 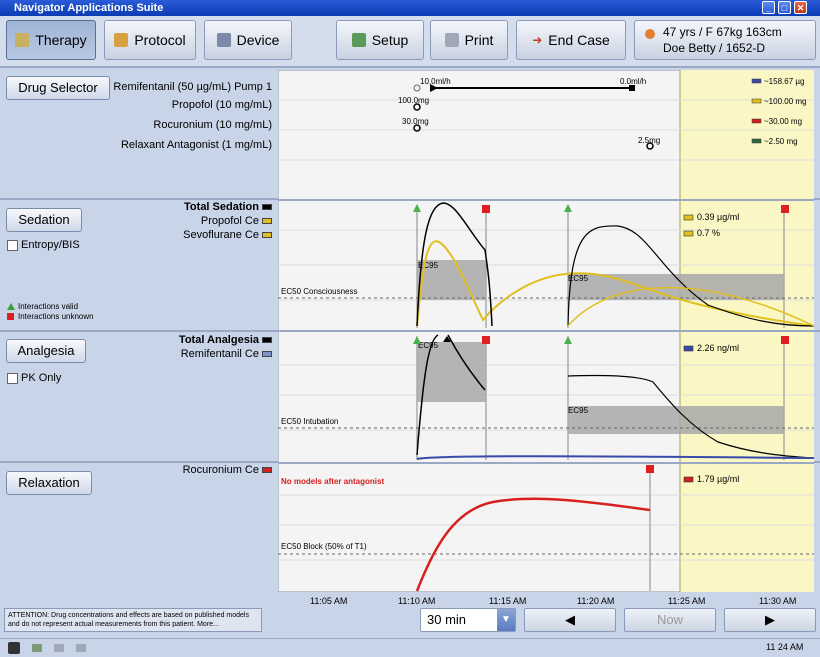 What do you see at coordinates (410, 8) in the screenshot?
I see `title-bar: Navigator Applications Suite _ □ ✕` at bounding box center [410, 8].